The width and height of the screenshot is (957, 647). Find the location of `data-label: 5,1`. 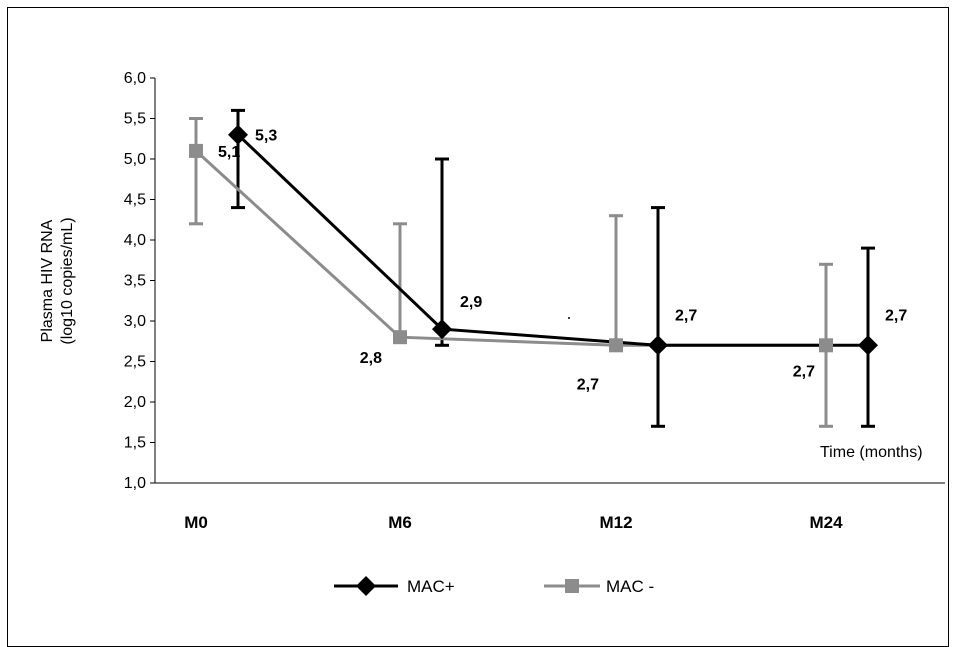

data-label: 5,1 is located at coordinates (229, 152).